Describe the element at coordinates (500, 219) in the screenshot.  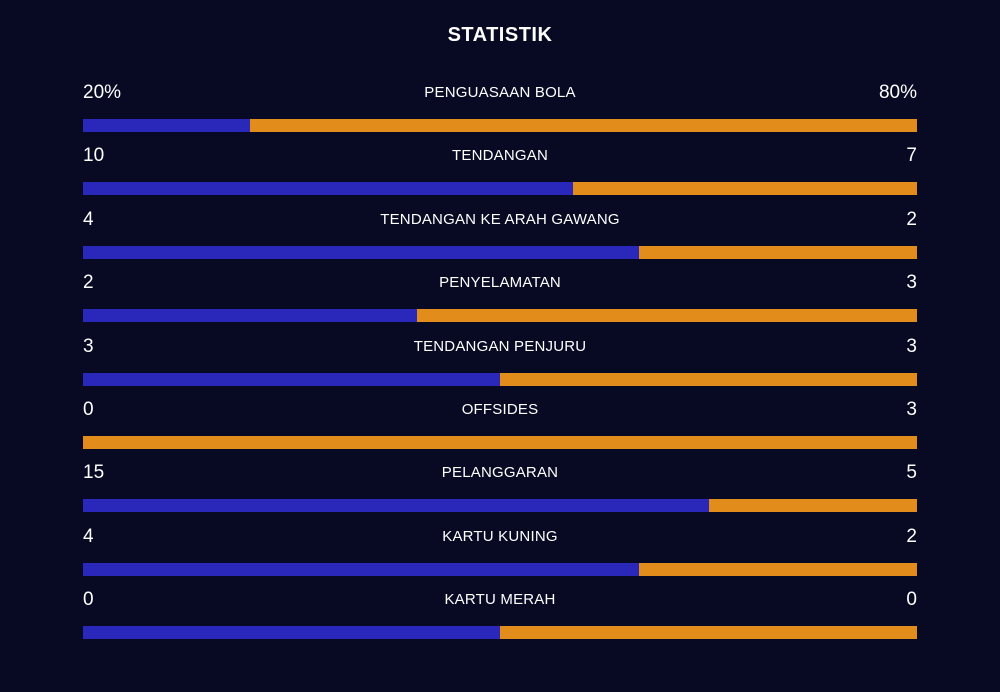
I see `stat-label: TENDANGAN KE ARAH GAWANG` at that location.